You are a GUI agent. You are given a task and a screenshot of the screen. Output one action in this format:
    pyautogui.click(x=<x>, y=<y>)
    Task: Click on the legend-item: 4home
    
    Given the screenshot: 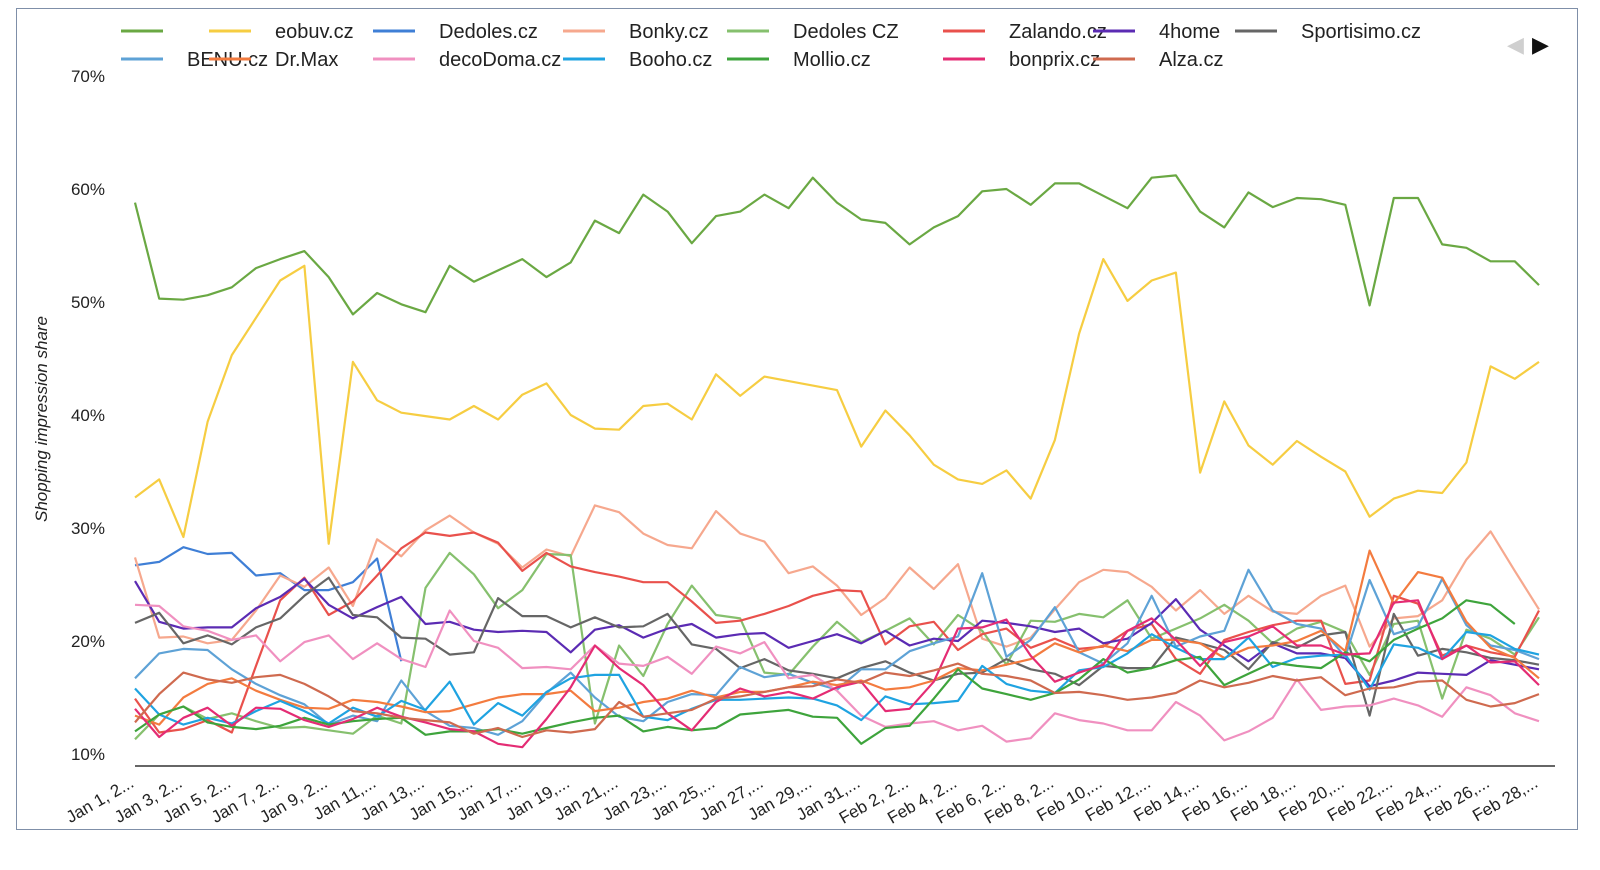 What is the action you would take?
    pyautogui.click(x=1156, y=32)
    